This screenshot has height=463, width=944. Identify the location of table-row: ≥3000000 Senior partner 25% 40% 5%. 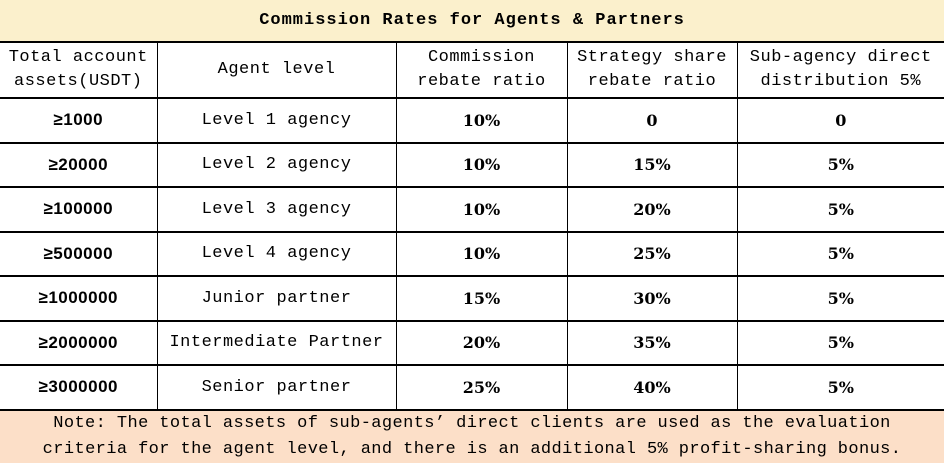
(472, 387).